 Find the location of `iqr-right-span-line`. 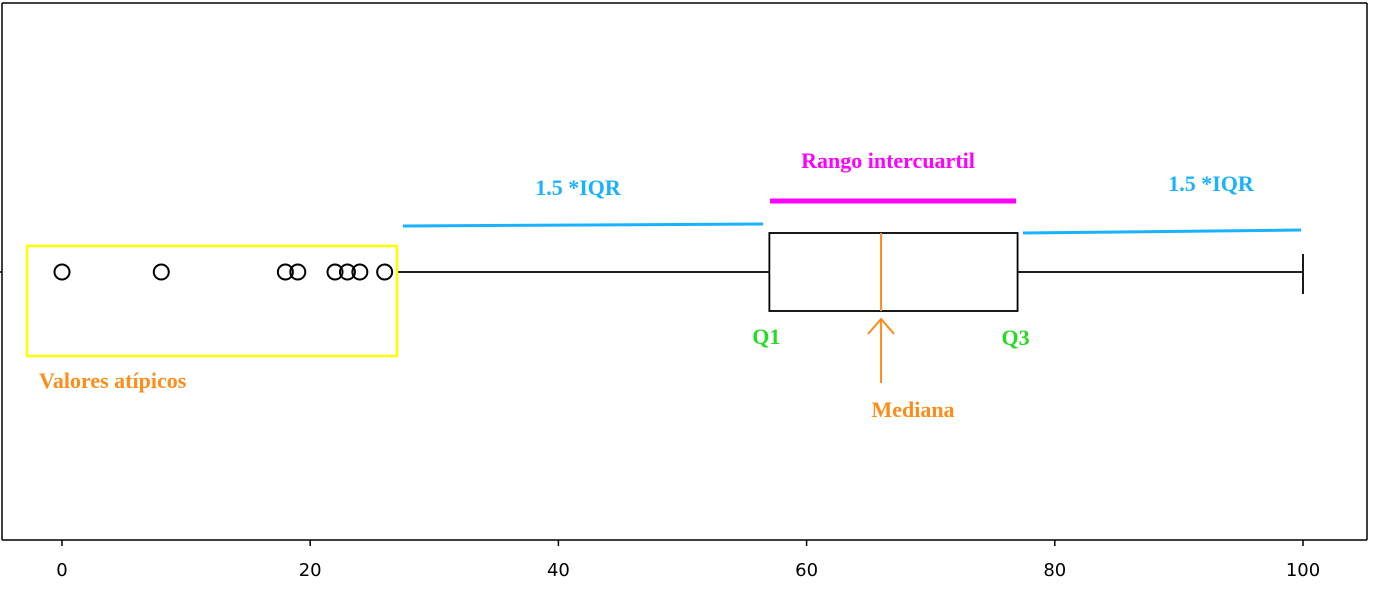

iqr-right-span-line is located at coordinates (1162, 231).